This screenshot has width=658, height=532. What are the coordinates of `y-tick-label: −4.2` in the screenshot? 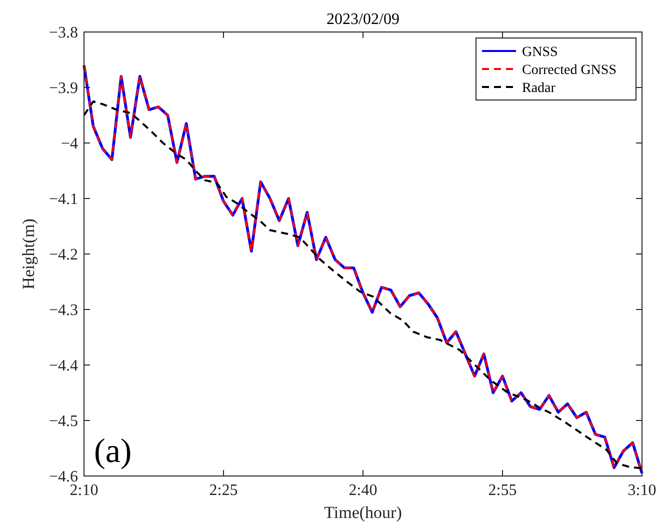 It's located at (63, 255).